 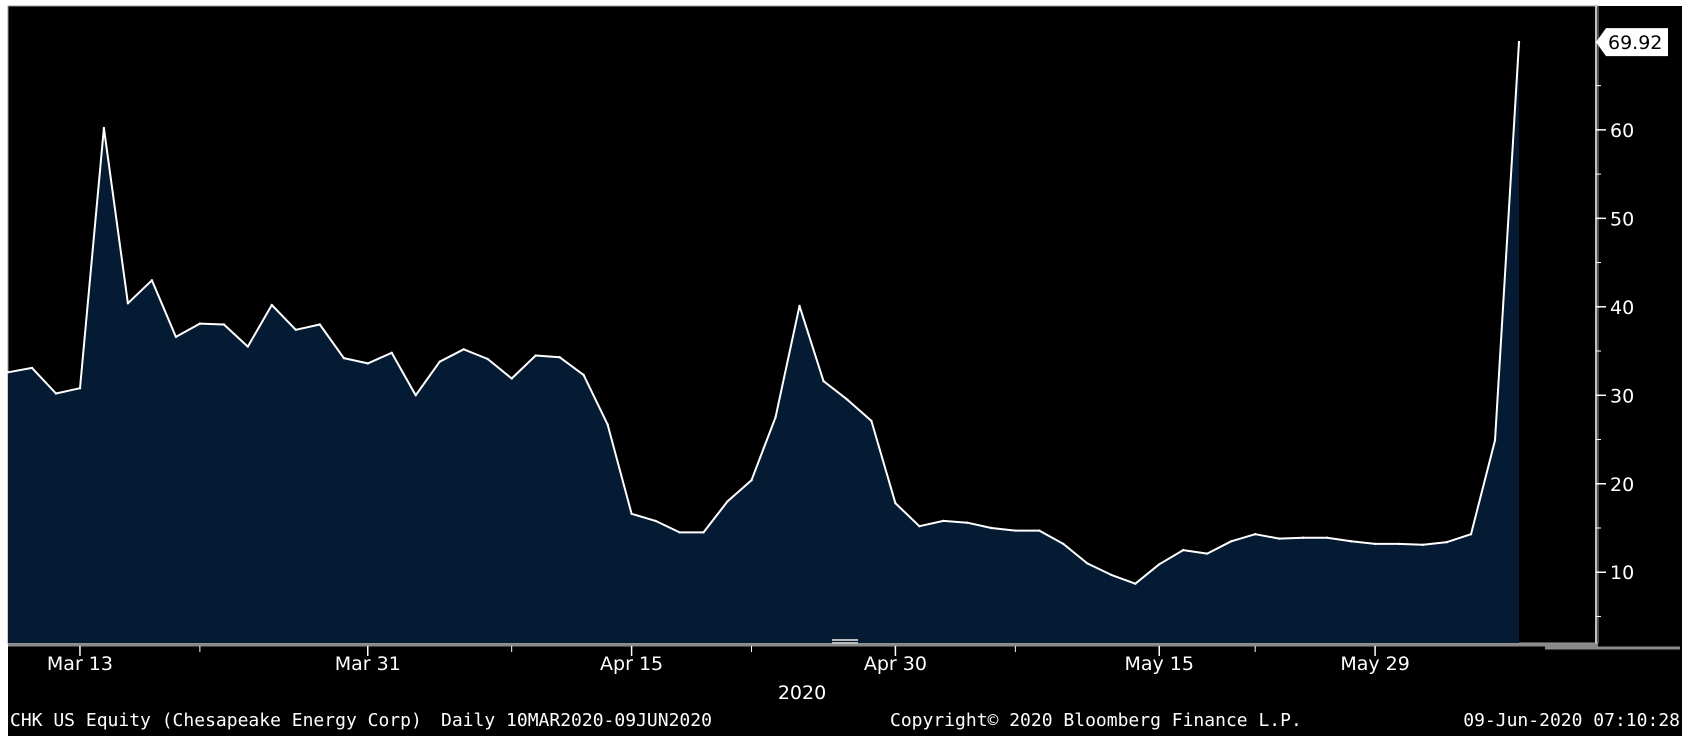 I want to click on footer-timestamp: 09-Jun-2020 07:10:28, so click(x=1571, y=720).